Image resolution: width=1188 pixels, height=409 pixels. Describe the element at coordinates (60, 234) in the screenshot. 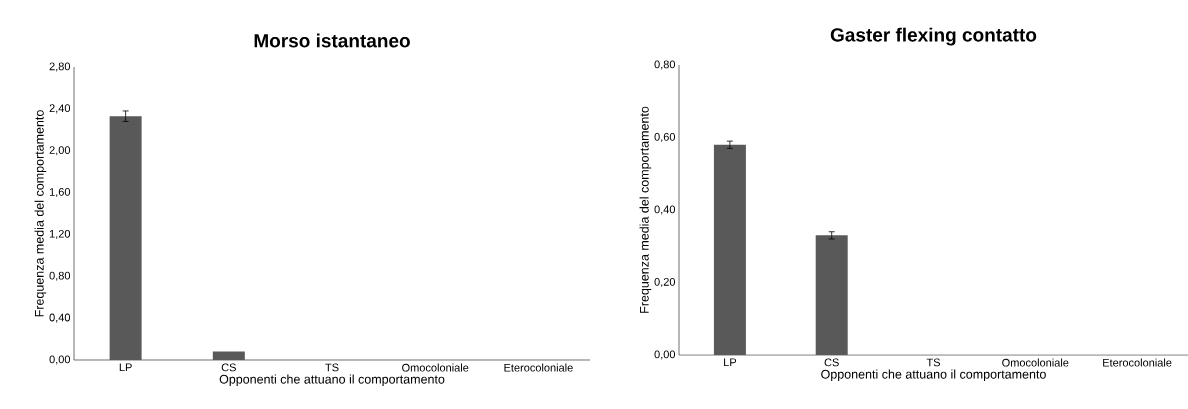

I see `y-tick-label: 1,20` at that location.